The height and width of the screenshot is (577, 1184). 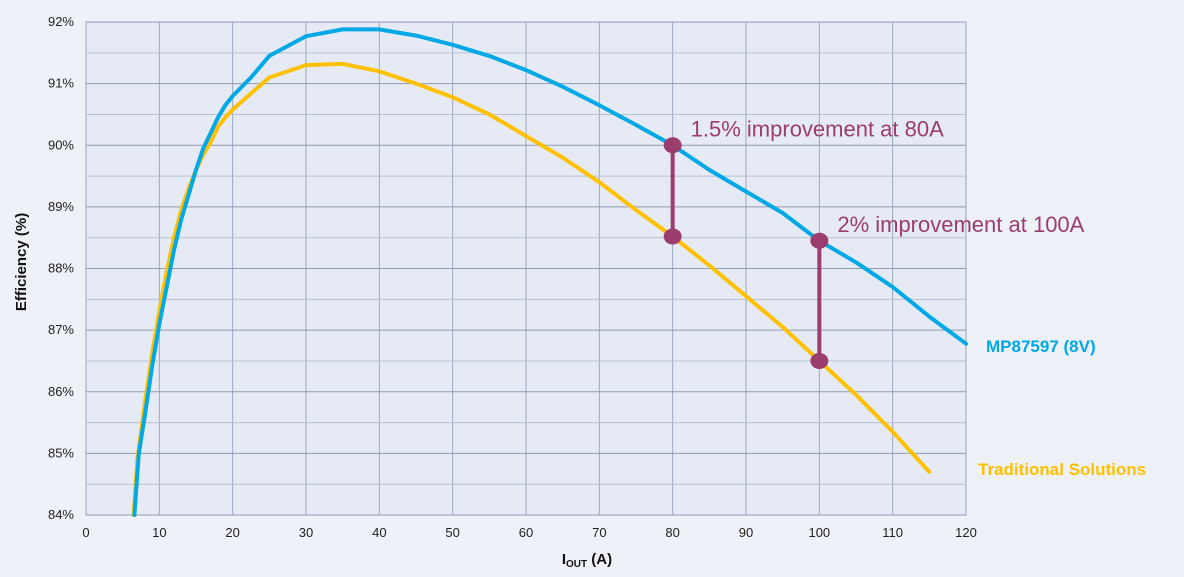 I want to click on y-tick-label: 88%, so click(x=61, y=268).